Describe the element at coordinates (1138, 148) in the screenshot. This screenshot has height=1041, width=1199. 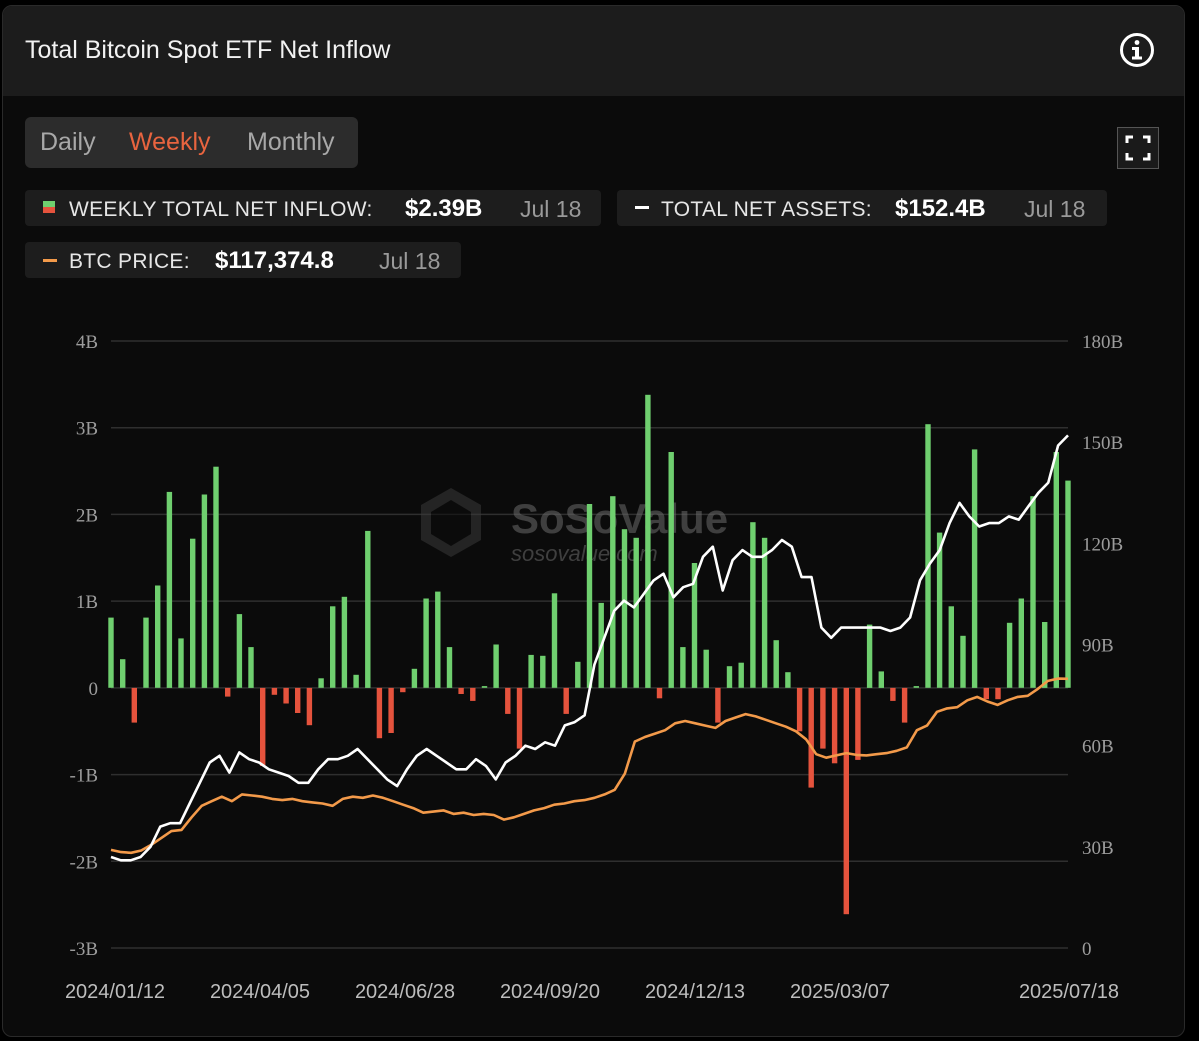
I see `fullscreen-icon` at that location.